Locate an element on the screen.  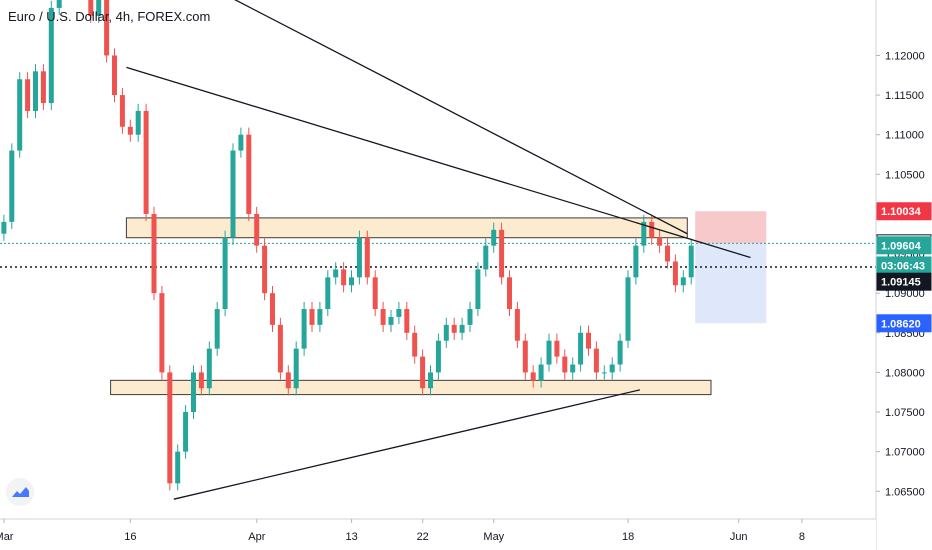
price-label-text: 1.09604 is located at coordinates (901, 246).